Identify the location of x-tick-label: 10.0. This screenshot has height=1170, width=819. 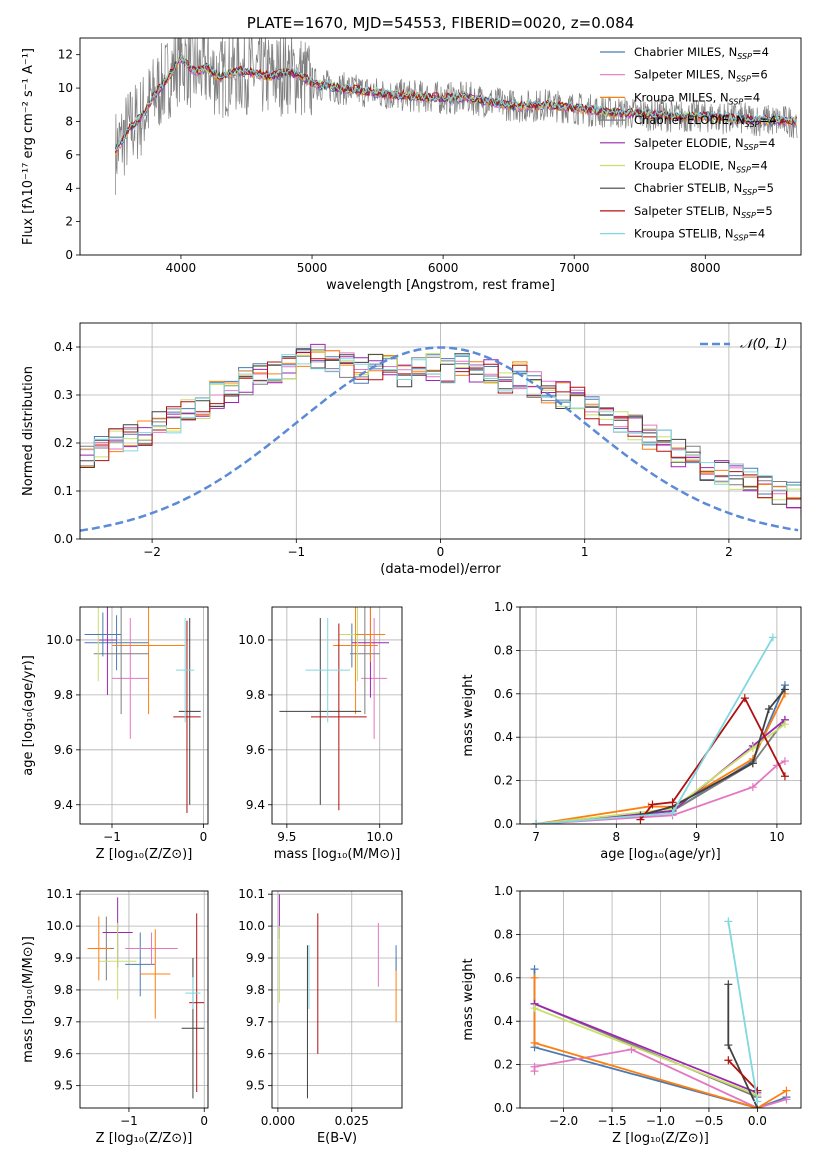
(379, 837).